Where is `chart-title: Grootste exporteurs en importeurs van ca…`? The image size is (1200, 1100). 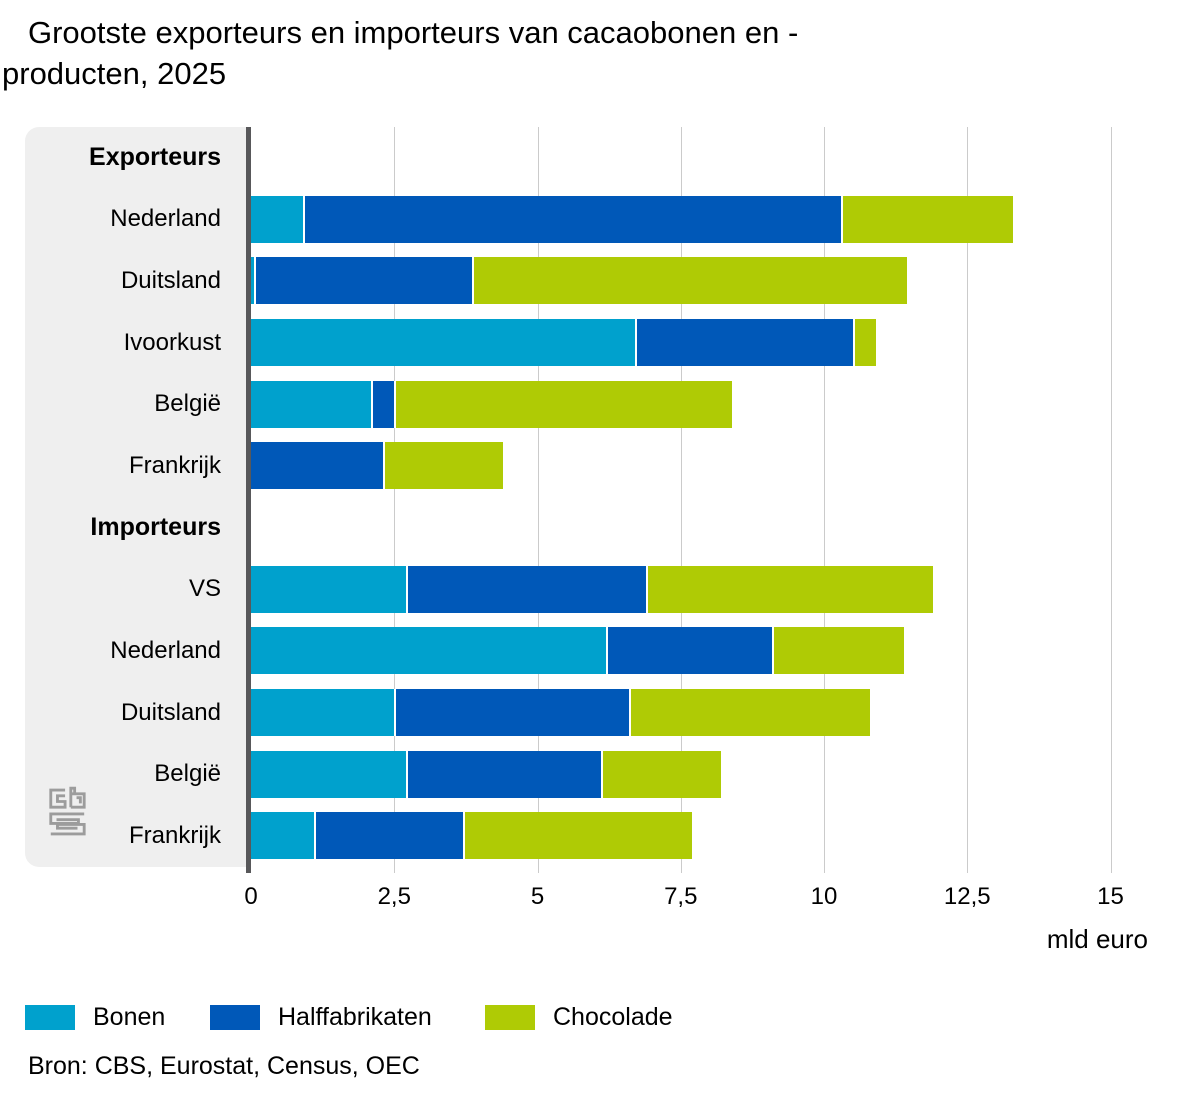
chart-title: Grootste exporteurs en importeurs van ca… is located at coordinates (490, 53).